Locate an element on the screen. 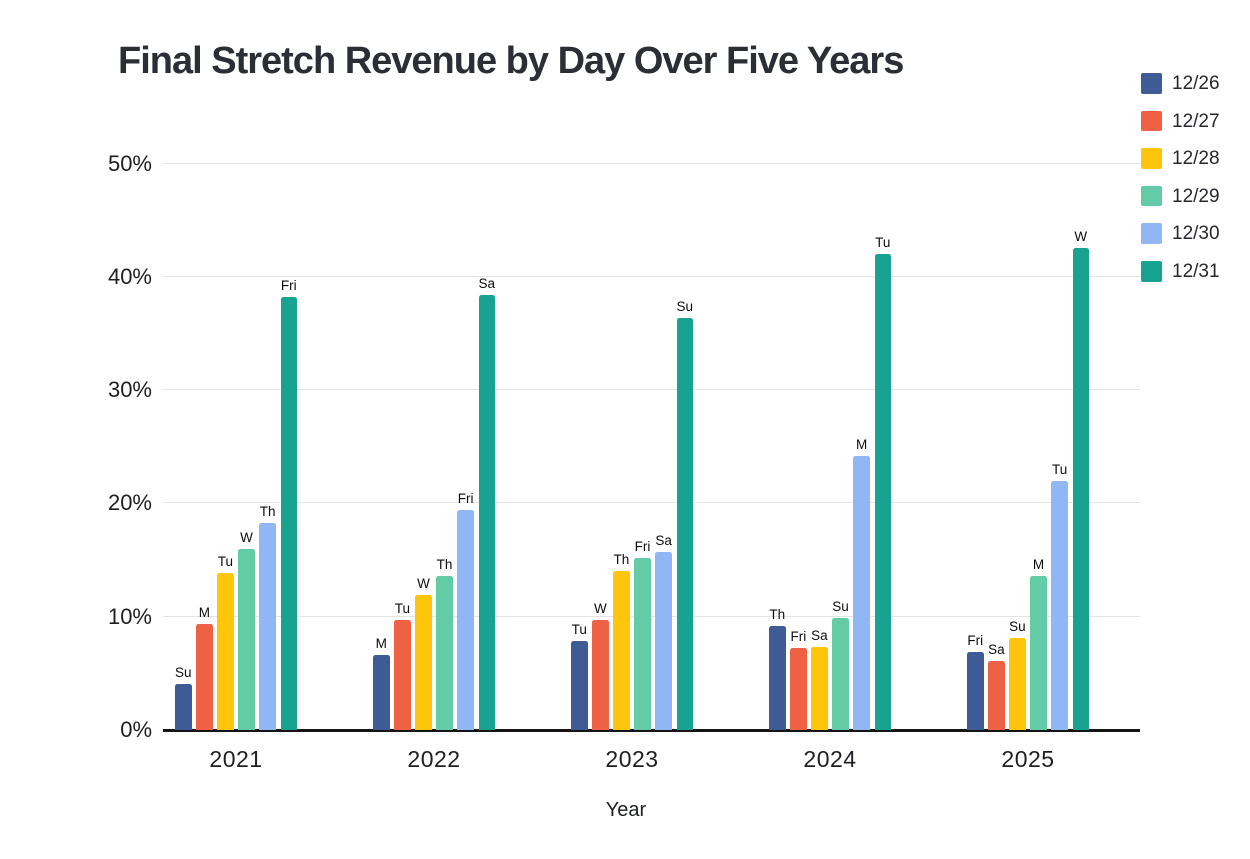 This screenshot has width=1250, height=859. bar-12-29-2022 is located at coordinates (444, 652).